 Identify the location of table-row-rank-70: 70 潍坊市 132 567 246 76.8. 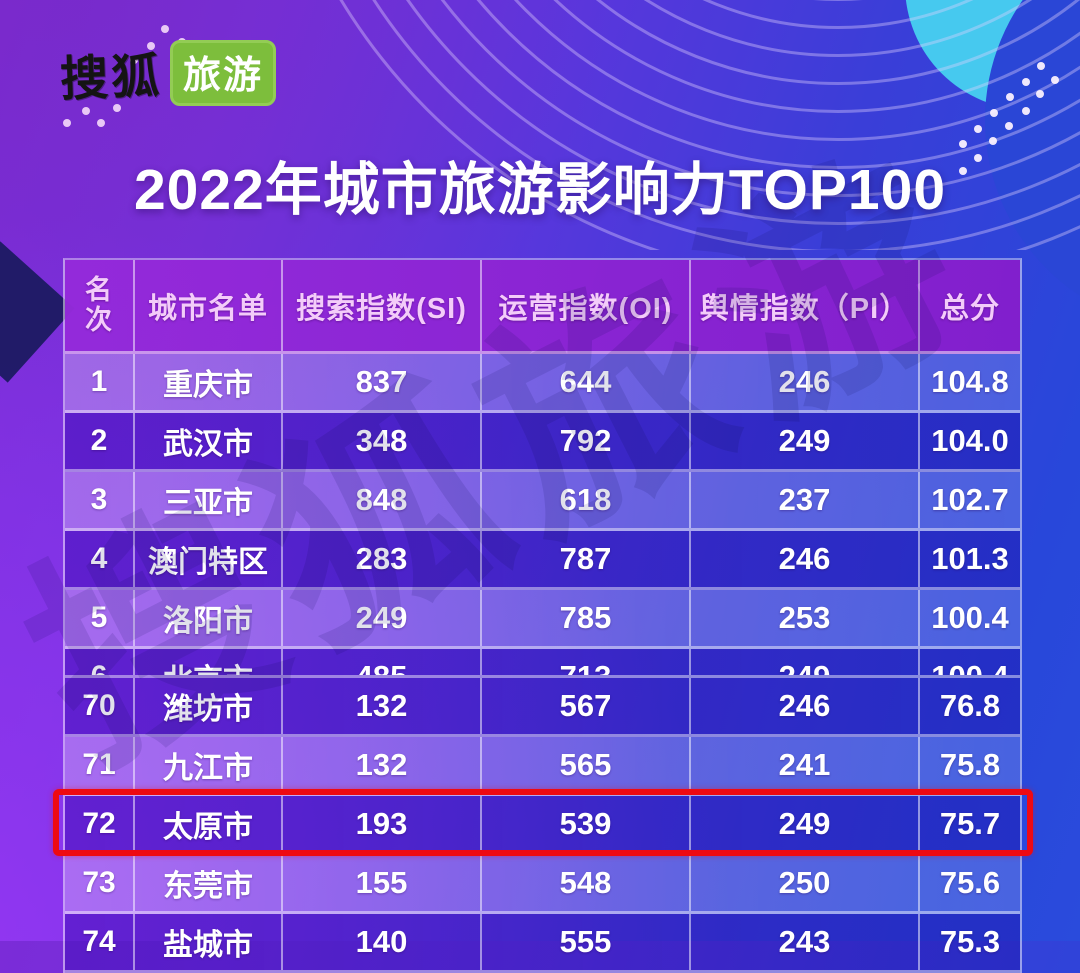
(542, 707).